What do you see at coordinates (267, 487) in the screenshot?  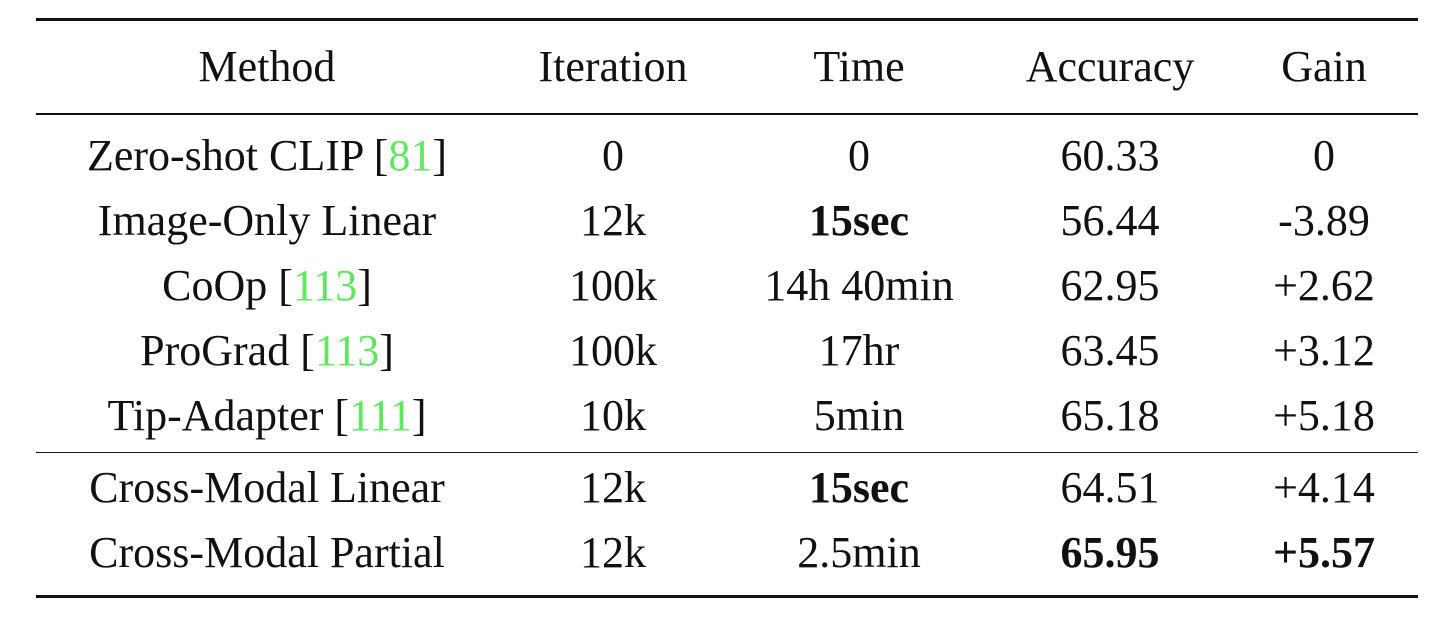 I see `method-cell: Cross-Modal Linear` at bounding box center [267, 487].